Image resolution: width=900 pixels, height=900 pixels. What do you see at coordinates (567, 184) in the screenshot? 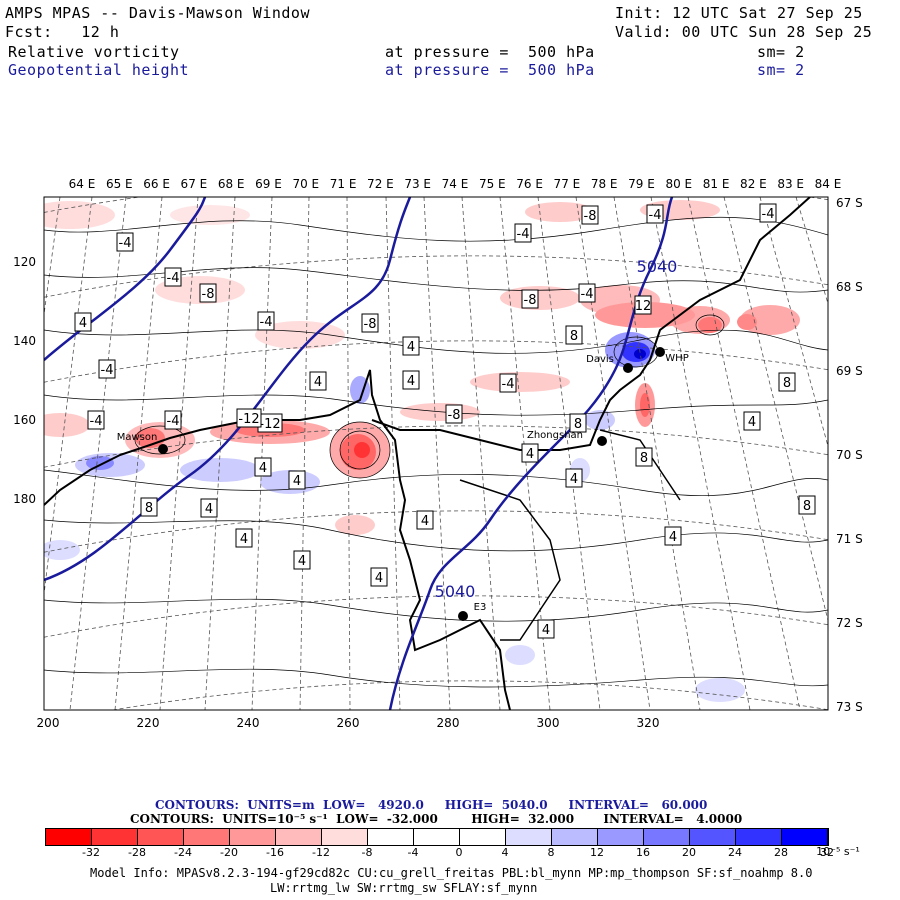
I see `longitude-label: 77 E` at bounding box center [567, 184].